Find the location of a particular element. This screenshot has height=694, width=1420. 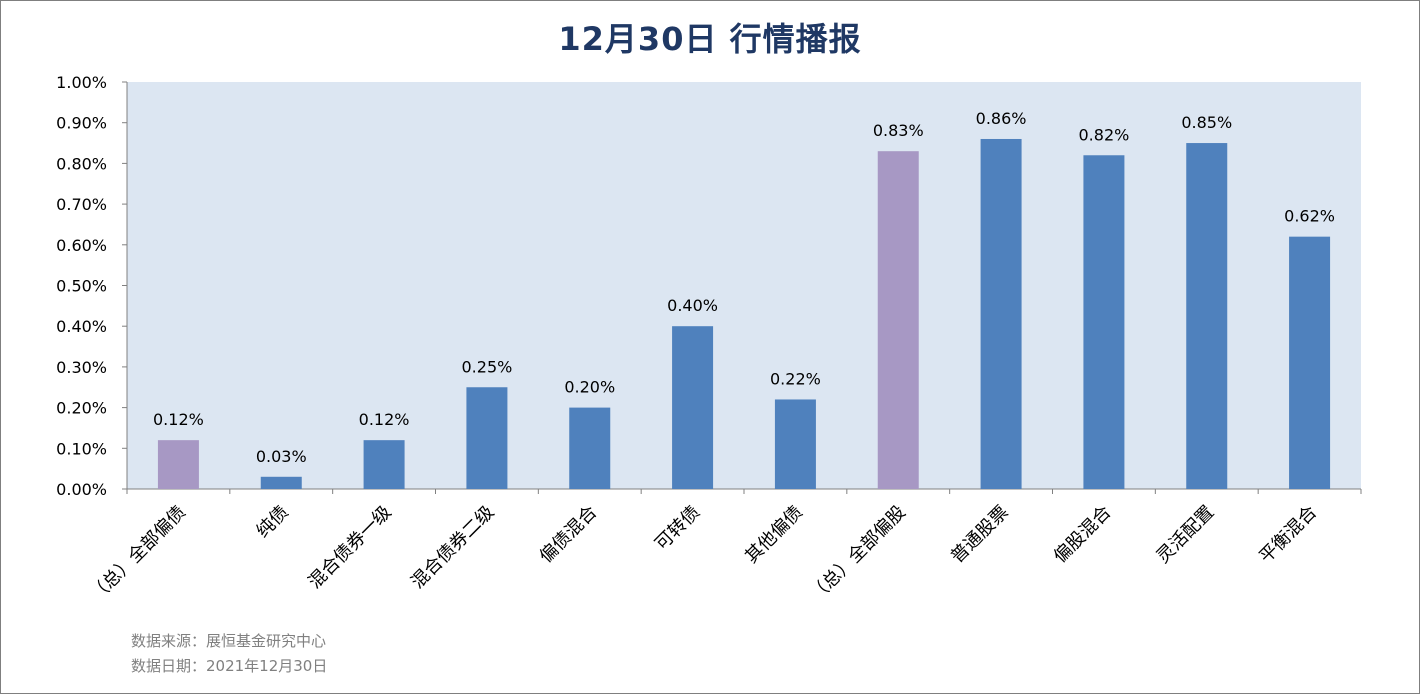

x-category-label: 混合债券二级 is located at coordinates (452, 547).